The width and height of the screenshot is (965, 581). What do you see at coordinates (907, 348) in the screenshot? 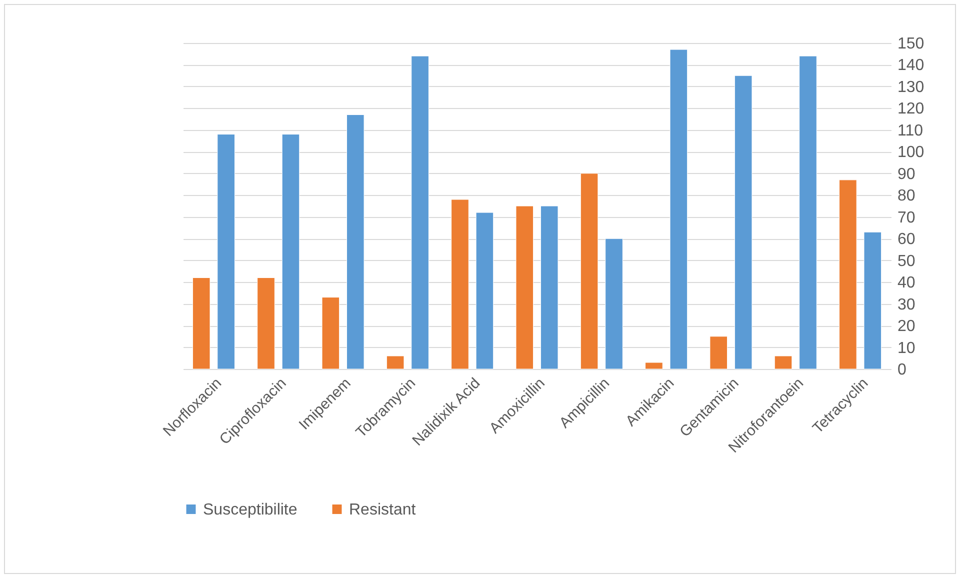
I see `y-tick-label: 10` at bounding box center [907, 348].